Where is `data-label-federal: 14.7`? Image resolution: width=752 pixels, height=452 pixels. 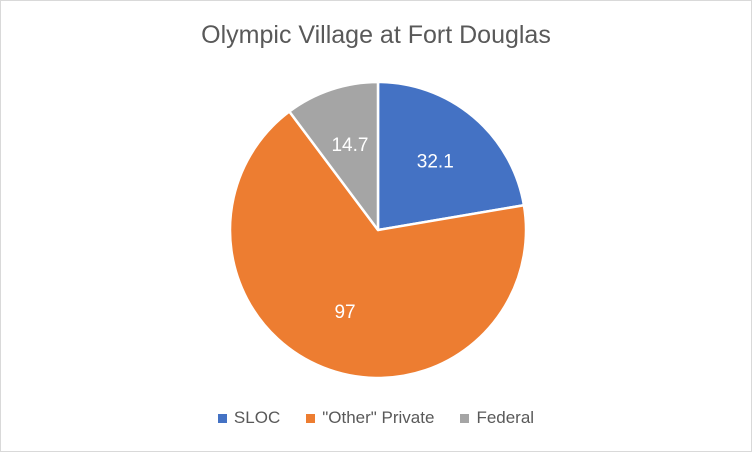 data-label-federal: 14.7 is located at coordinates (349, 145).